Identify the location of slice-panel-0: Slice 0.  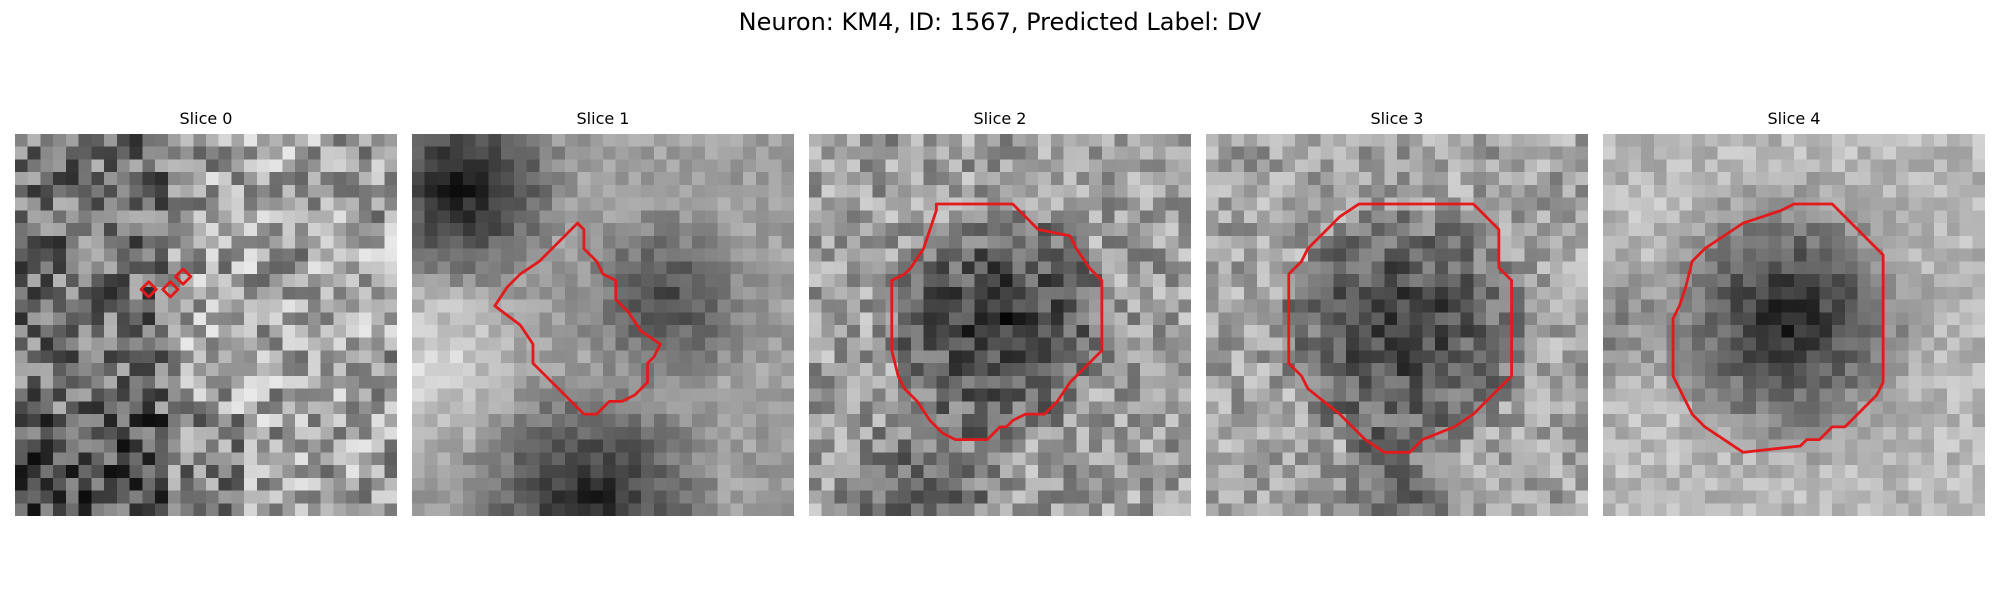
(206, 313).